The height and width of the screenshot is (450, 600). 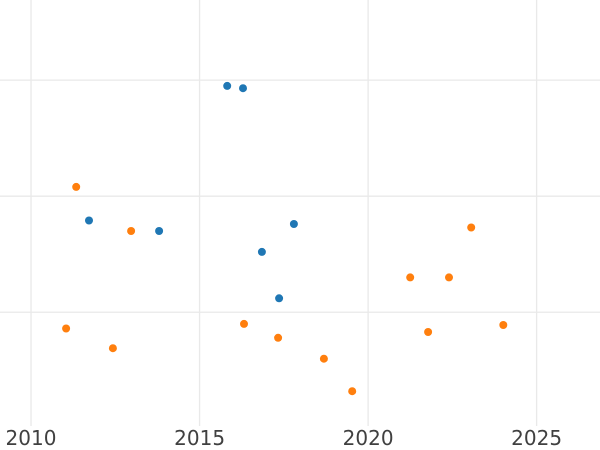 What do you see at coordinates (199, 438) in the screenshot?
I see `x-tick-label-2015: 2015` at bounding box center [199, 438].